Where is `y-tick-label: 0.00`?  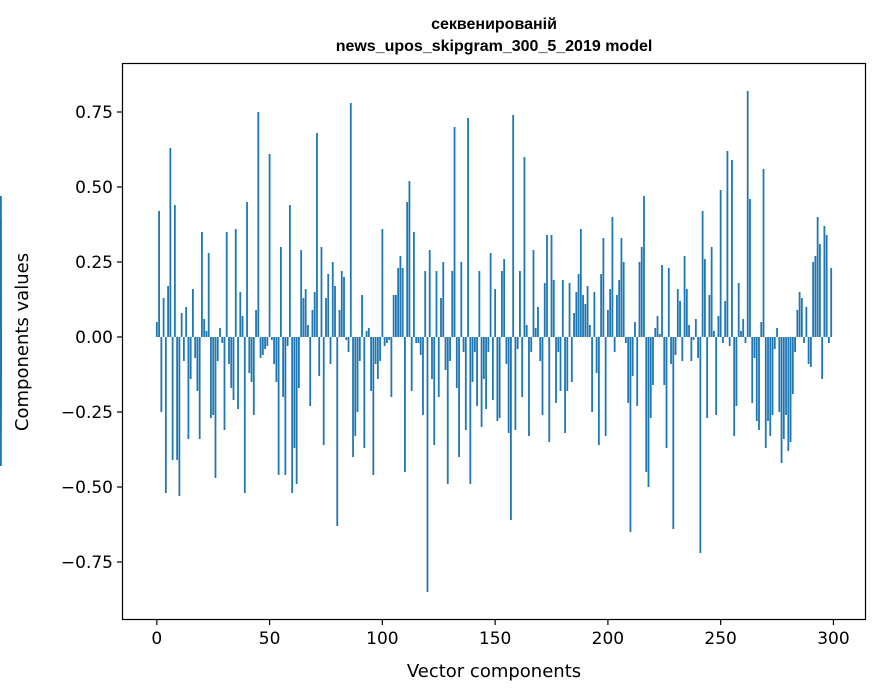 y-tick-label: 0.00 is located at coordinates (94, 338).